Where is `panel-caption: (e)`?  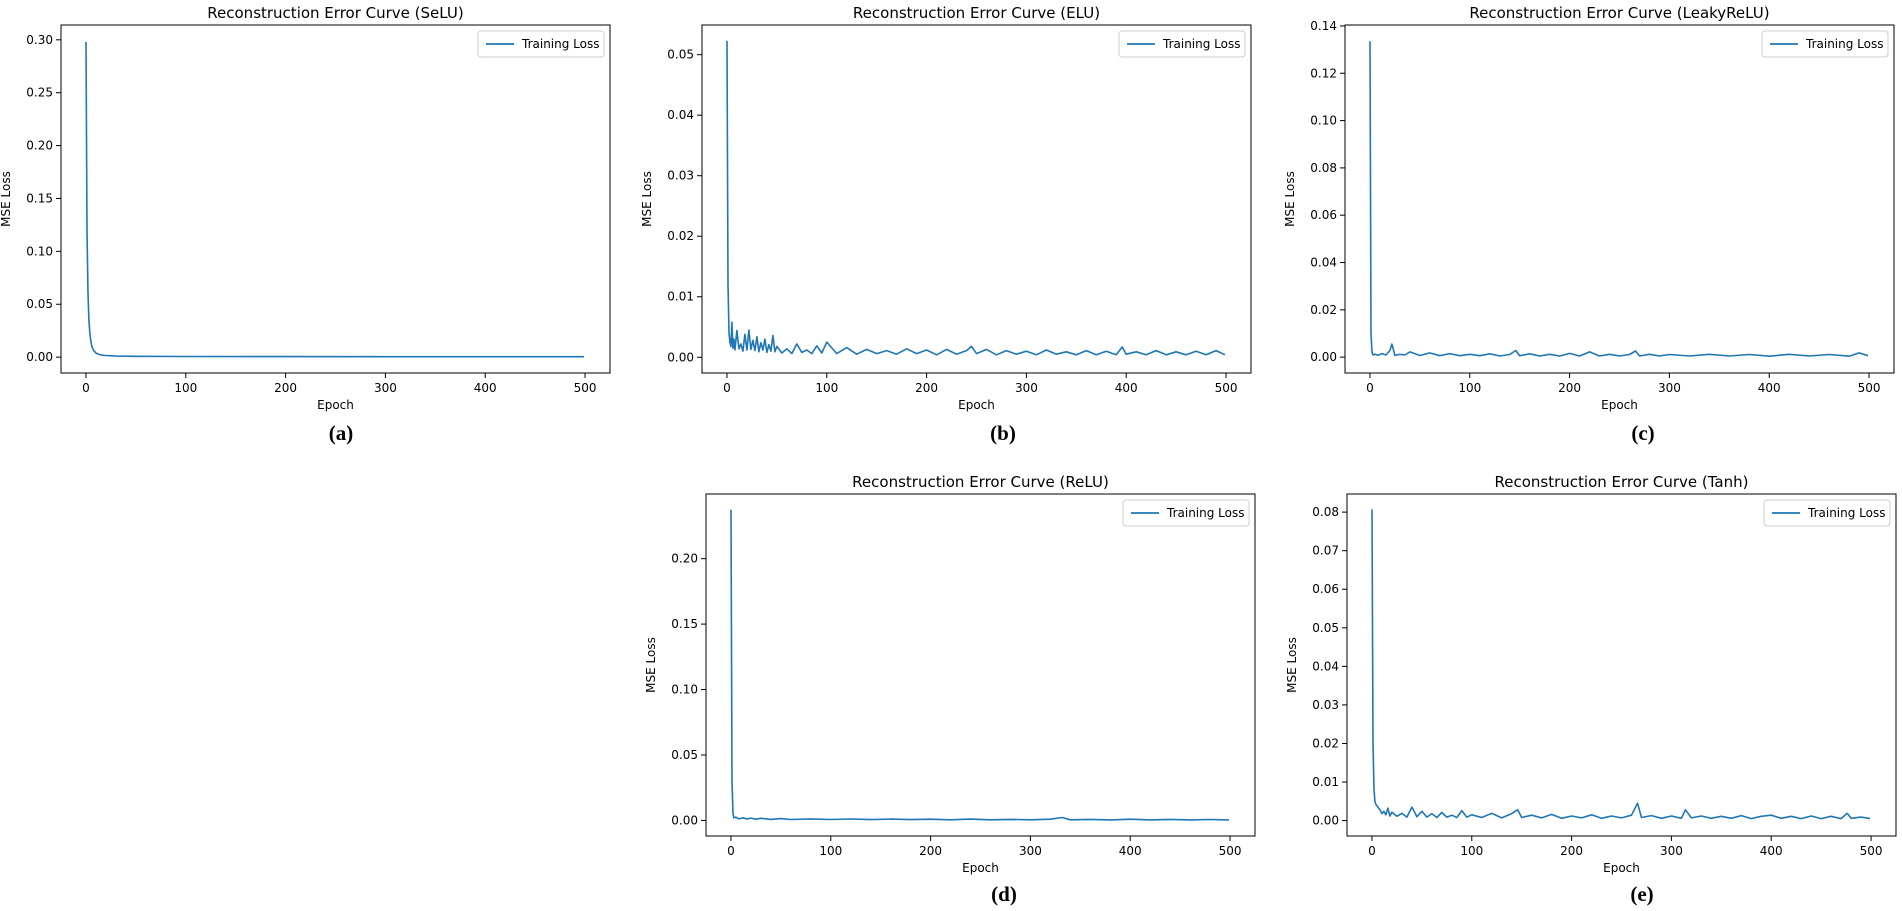
panel-caption: (e) is located at coordinates (1642, 894).